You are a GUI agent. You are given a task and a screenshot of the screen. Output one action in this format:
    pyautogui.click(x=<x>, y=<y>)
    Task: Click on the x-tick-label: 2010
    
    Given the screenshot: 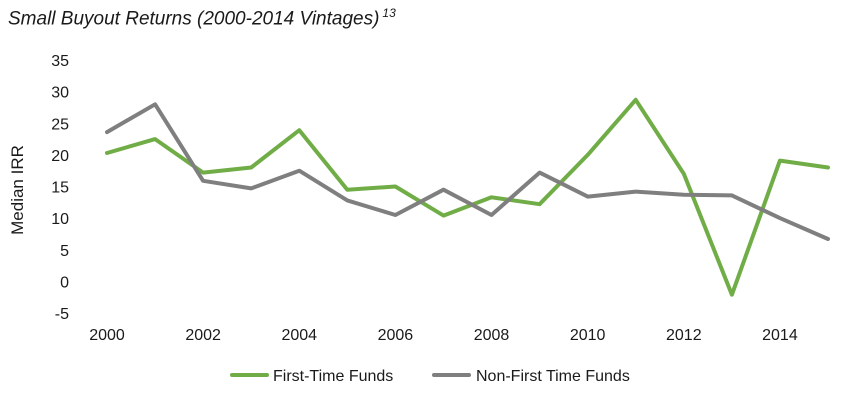 What is the action you would take?
    pyautogui.click(x=588, y=335)
    